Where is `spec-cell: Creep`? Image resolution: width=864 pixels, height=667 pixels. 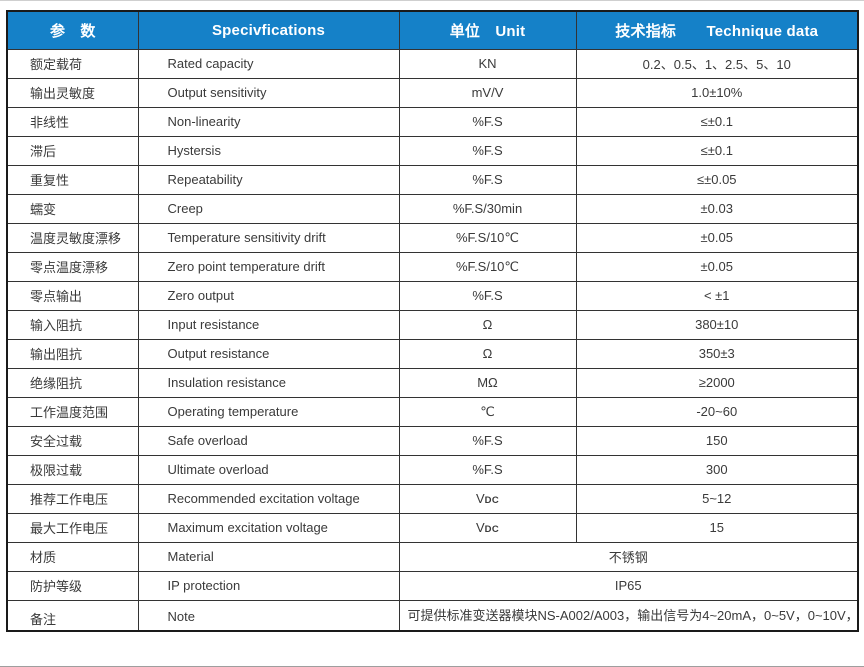 spec-cell: Creep is located at coordinates (268, 208).